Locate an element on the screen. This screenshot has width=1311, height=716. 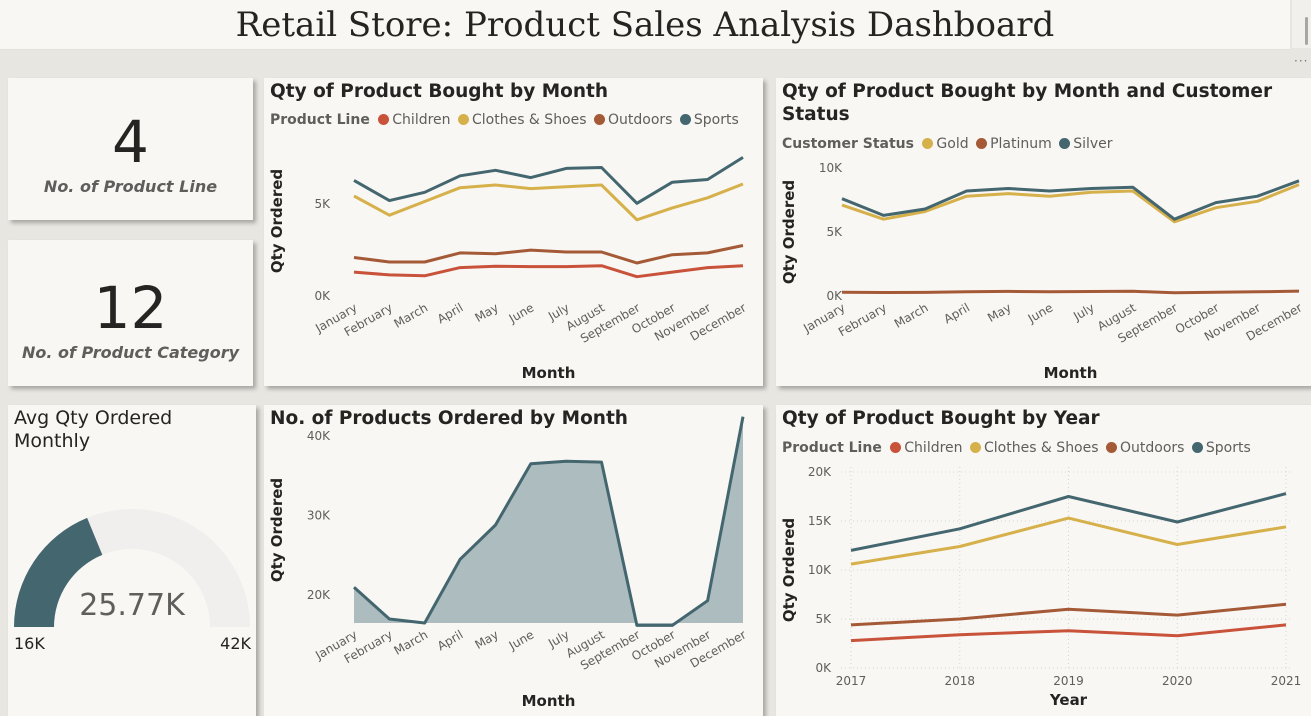
x-tick-label: 2018 is located at coordinates (959, 681).